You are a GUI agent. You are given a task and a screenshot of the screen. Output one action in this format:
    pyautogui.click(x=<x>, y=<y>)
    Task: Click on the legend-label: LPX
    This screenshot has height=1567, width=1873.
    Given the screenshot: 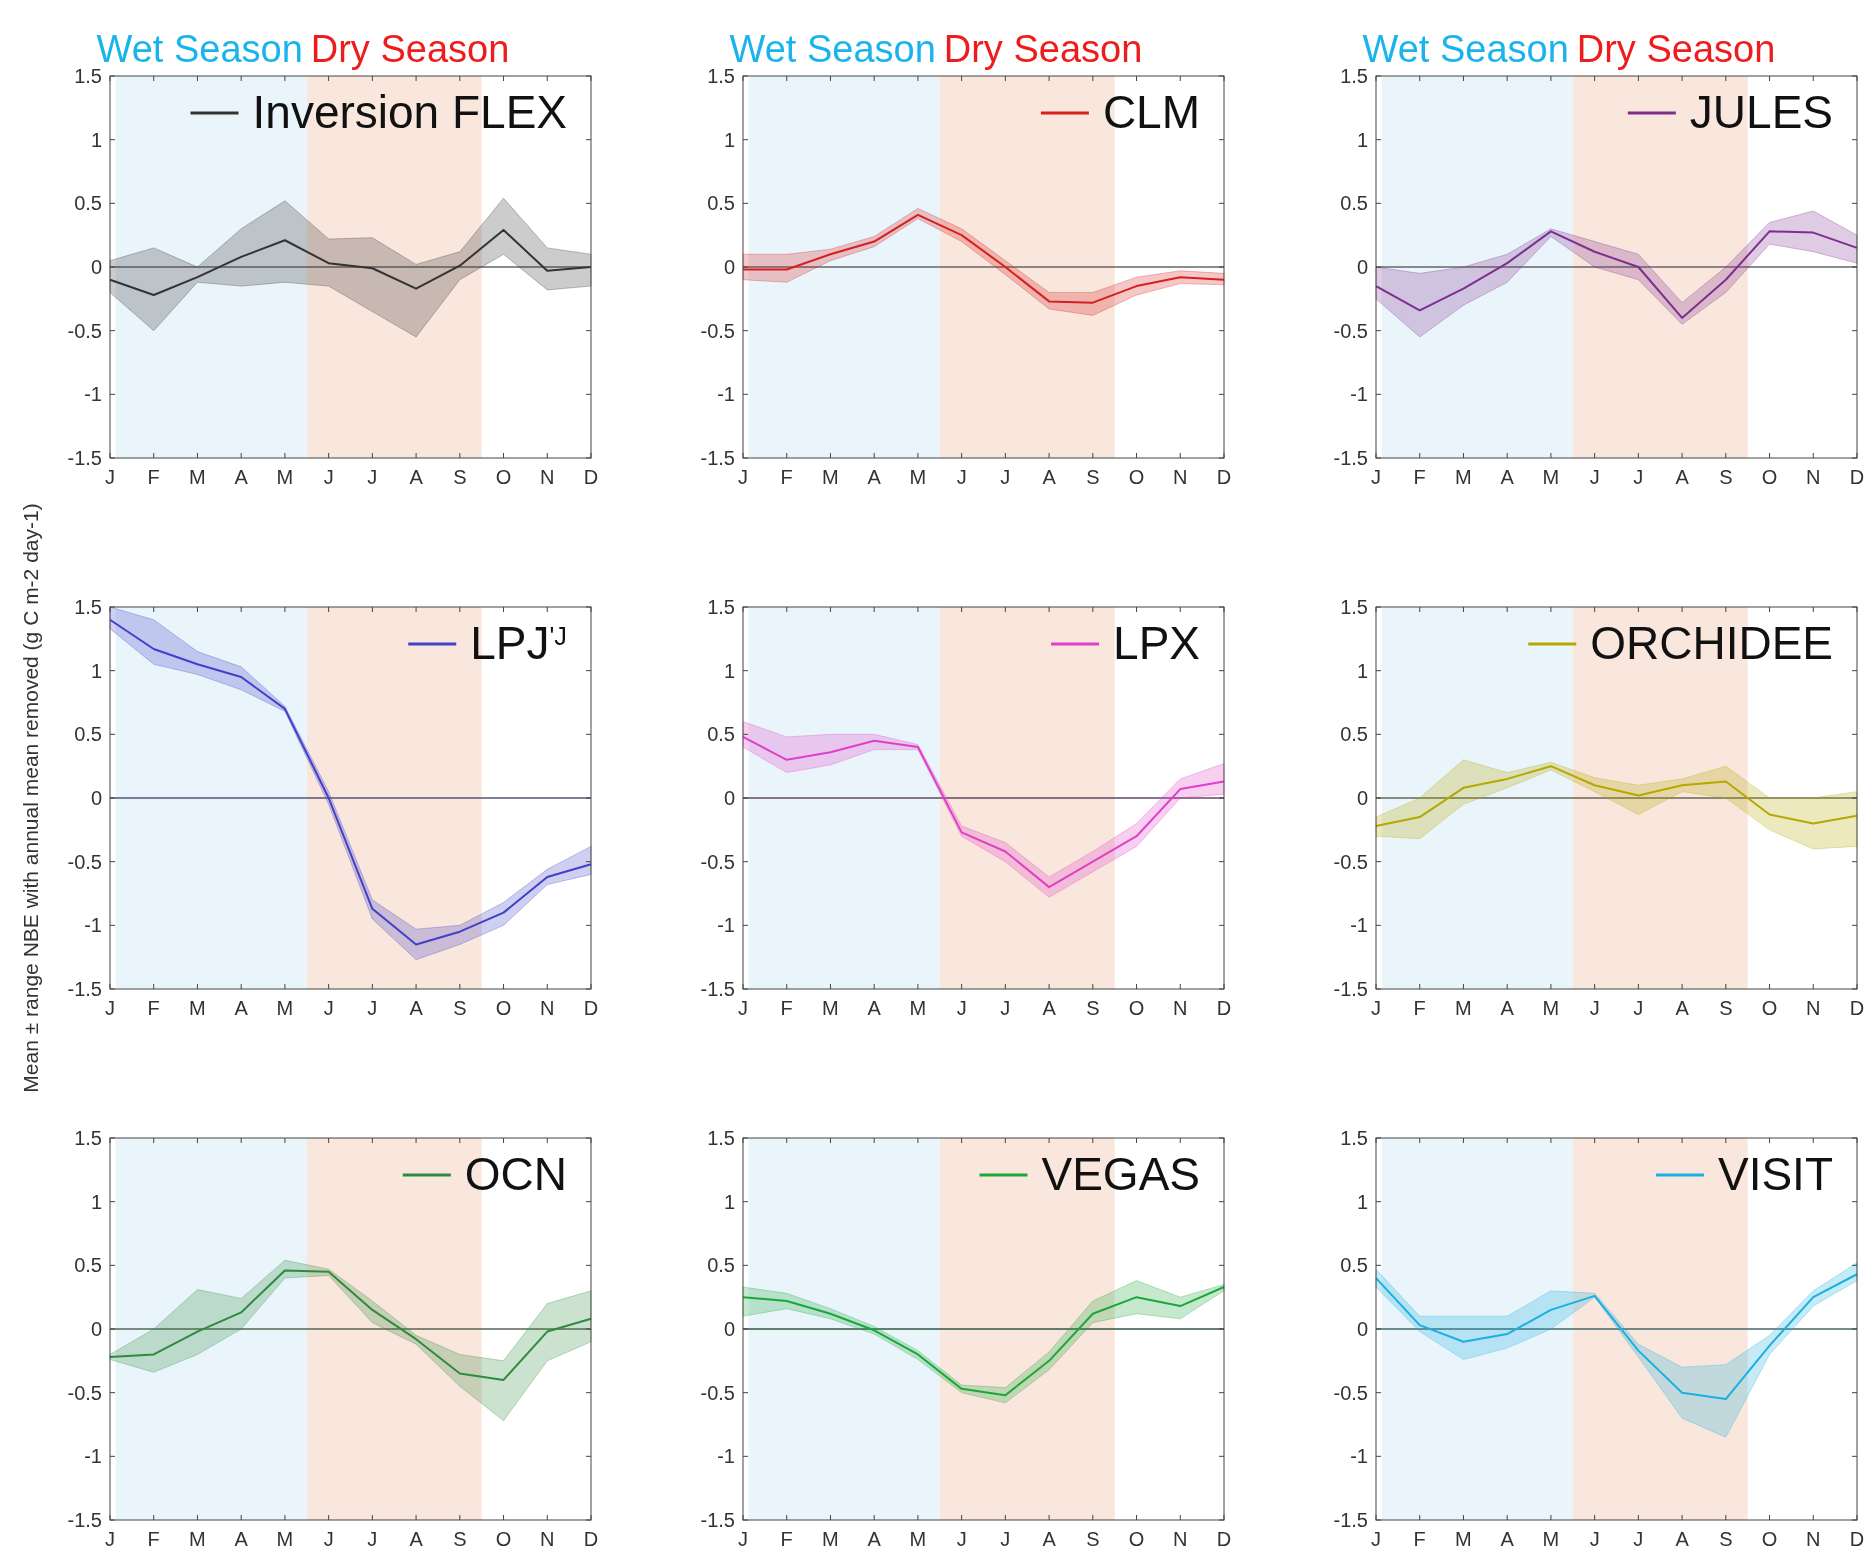 What is the action you would take?
    pyautogui.click(x=1156, y=643)
    